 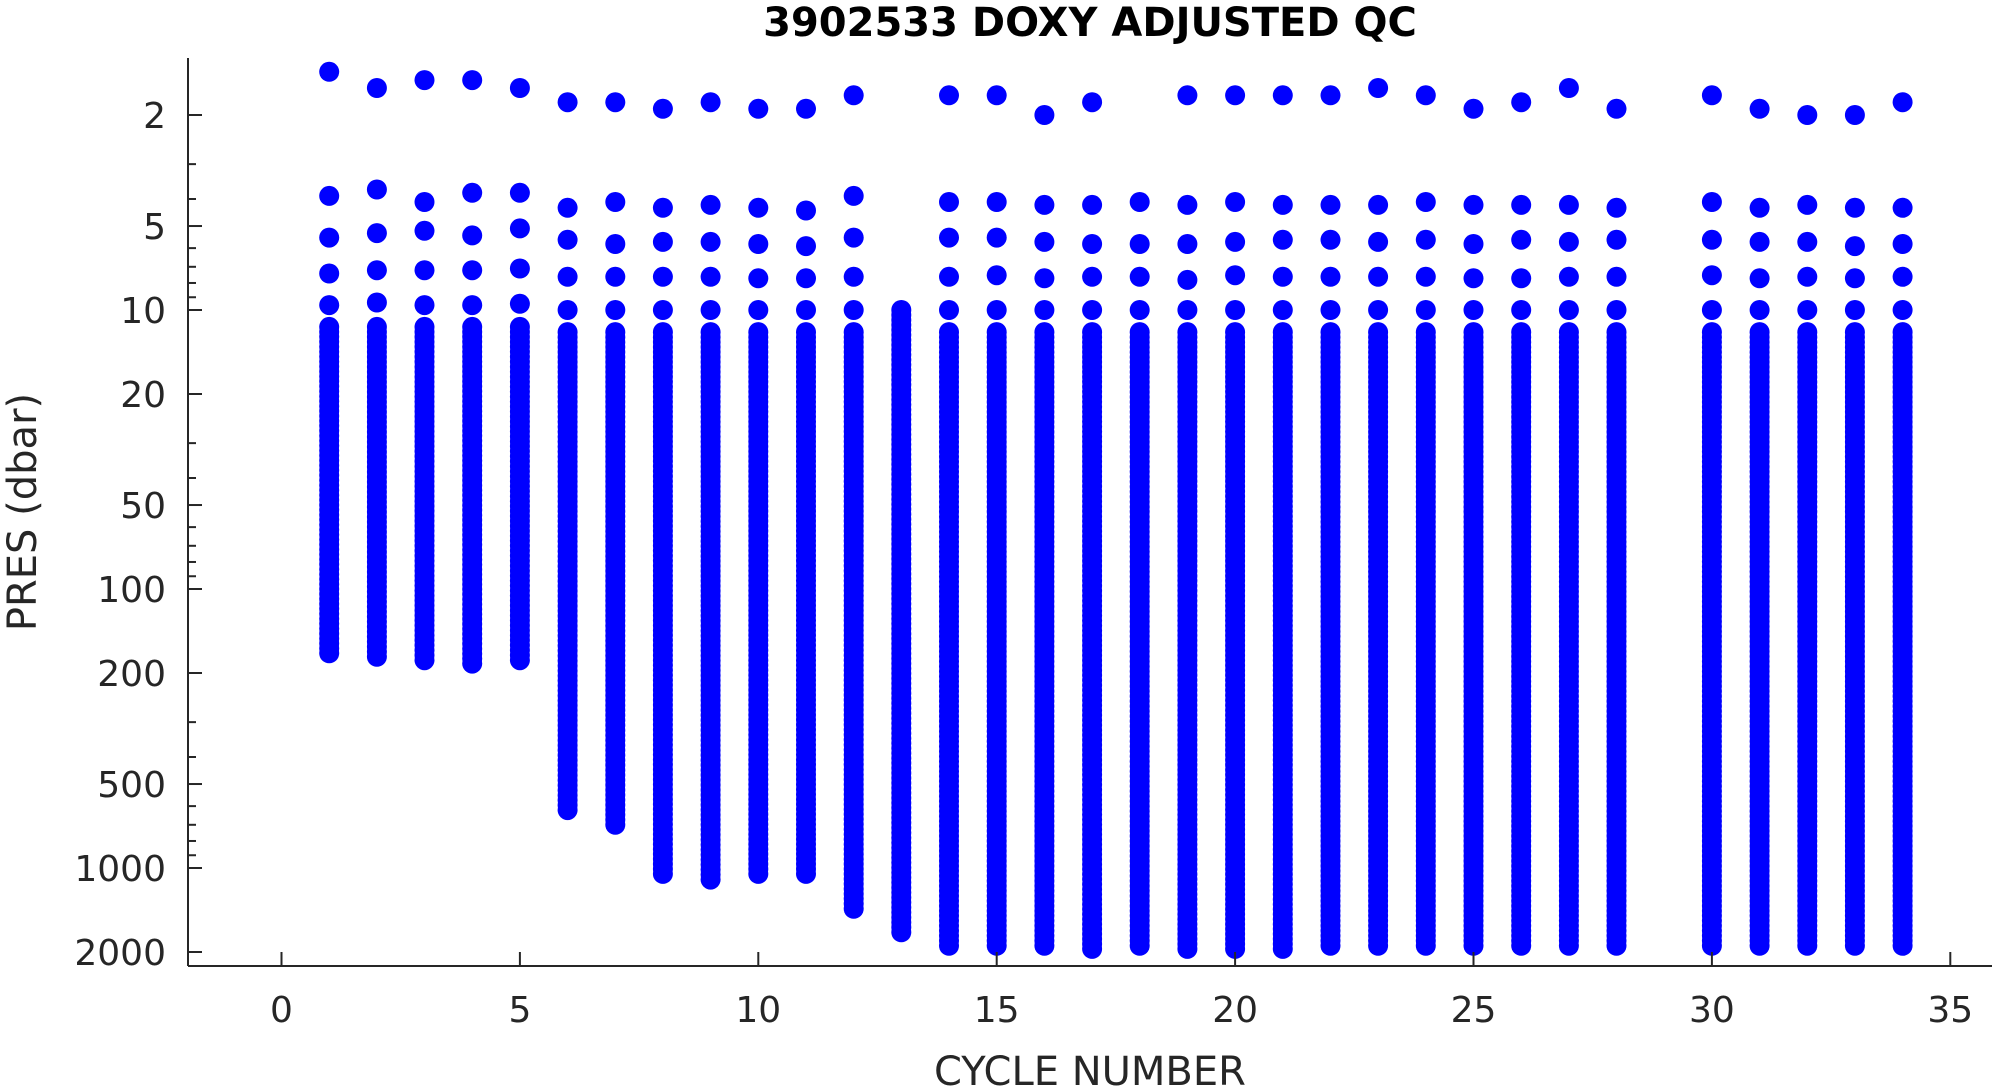 What do you see at coordinates (1378, 517) in the screenshot?
I see `cycle-23-profile` at bounding box center [1378, 517].